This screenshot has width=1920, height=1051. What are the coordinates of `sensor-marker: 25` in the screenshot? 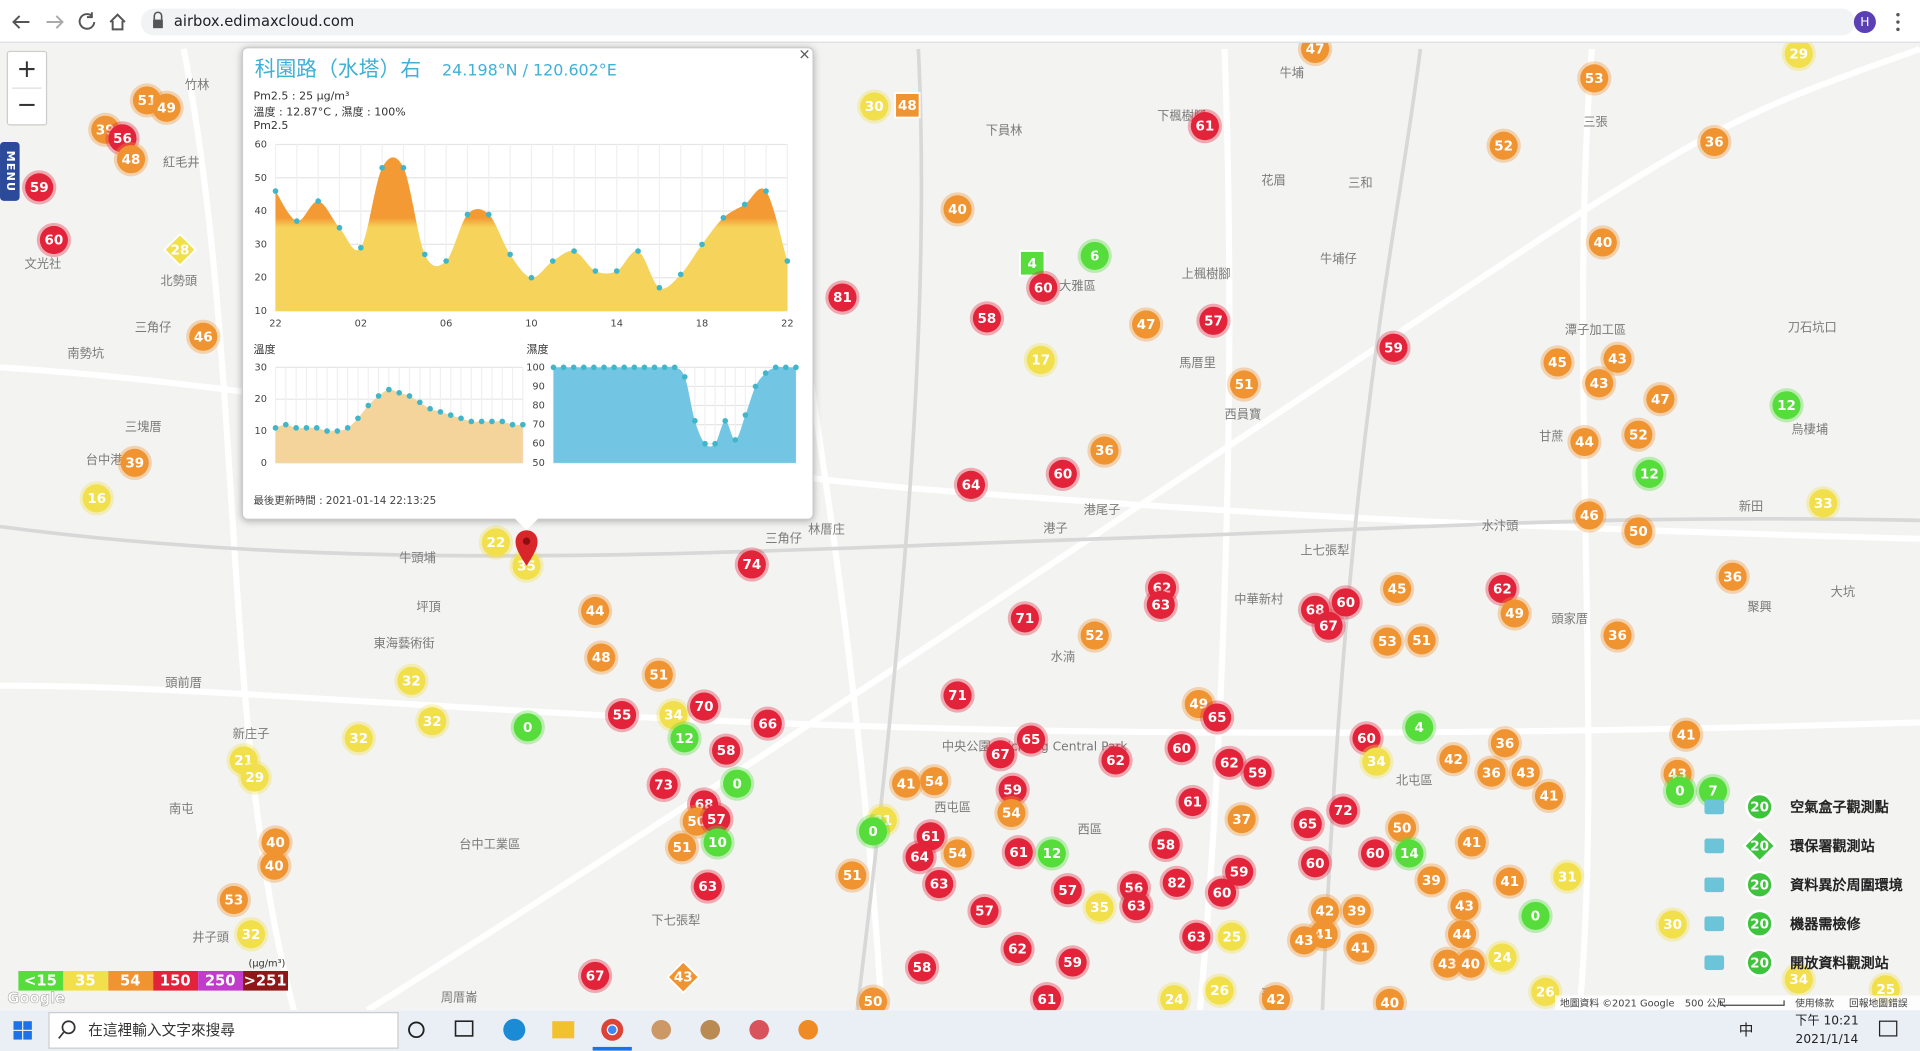 It's located at (1231, 936).